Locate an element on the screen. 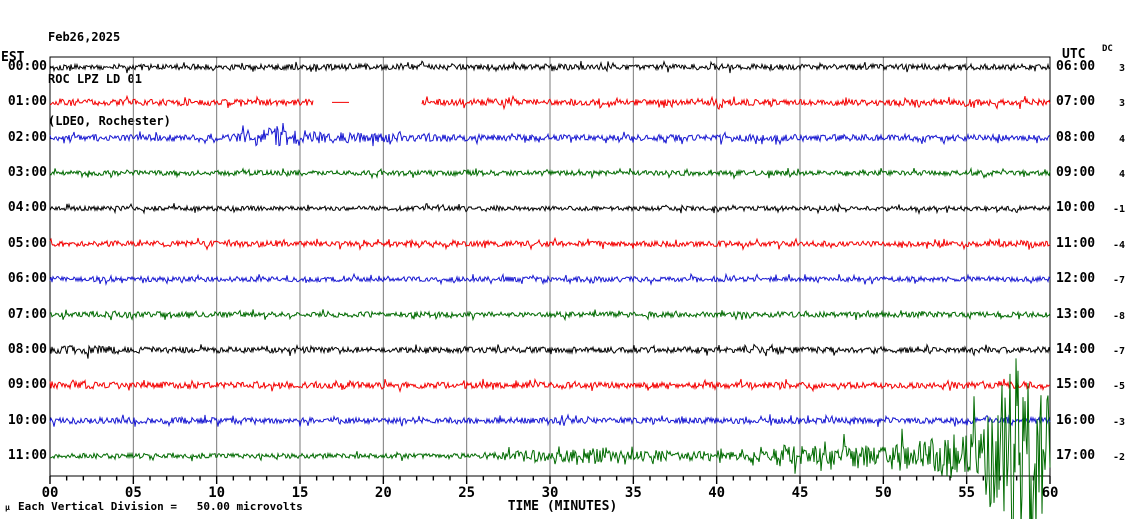 The height and width of the screenshot is (519, 1130). tick-label-05: 05 is located at coordinates (133, 493).